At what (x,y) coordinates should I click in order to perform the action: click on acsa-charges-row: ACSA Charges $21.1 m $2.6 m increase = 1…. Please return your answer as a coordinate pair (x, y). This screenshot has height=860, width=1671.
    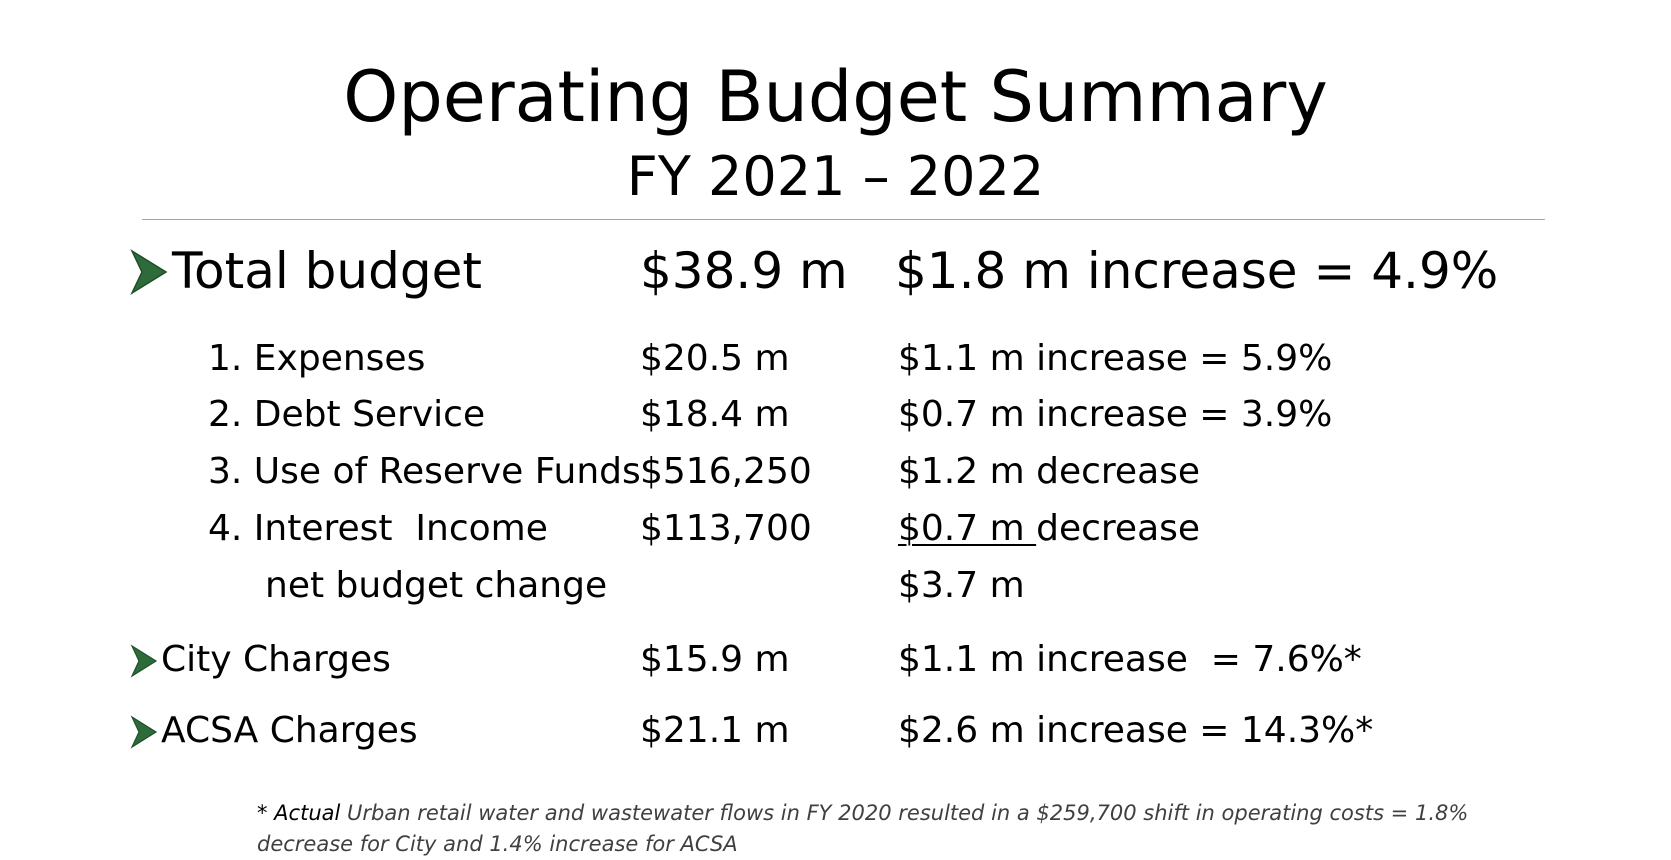
    Looking at the image, I should click on (835, 739).